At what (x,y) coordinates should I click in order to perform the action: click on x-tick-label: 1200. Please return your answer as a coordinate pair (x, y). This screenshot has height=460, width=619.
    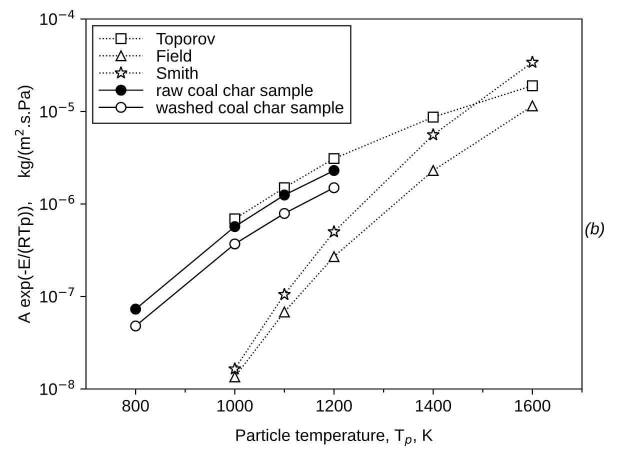
    Looking at the image, I should click on (334, 406).